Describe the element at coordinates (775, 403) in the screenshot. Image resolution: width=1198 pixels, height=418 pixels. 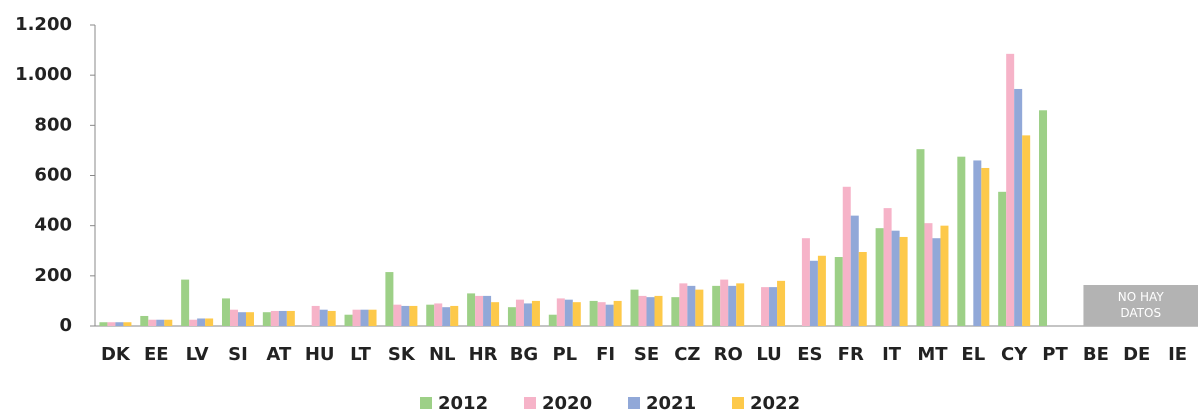
I see `legend-label: 2022` at that location.